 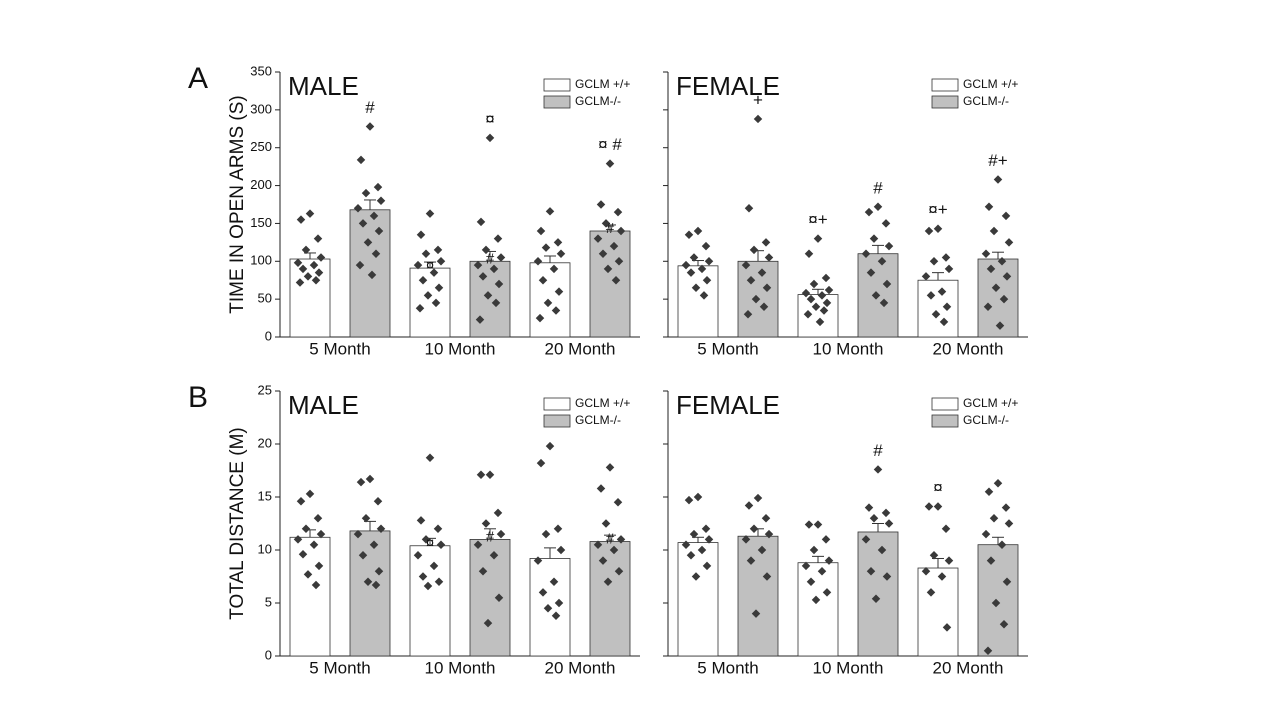 What do you see at coordinates (430, 543) in the screenshot?
I see `significance-mark: ¤` at bounding box center [430, 543].